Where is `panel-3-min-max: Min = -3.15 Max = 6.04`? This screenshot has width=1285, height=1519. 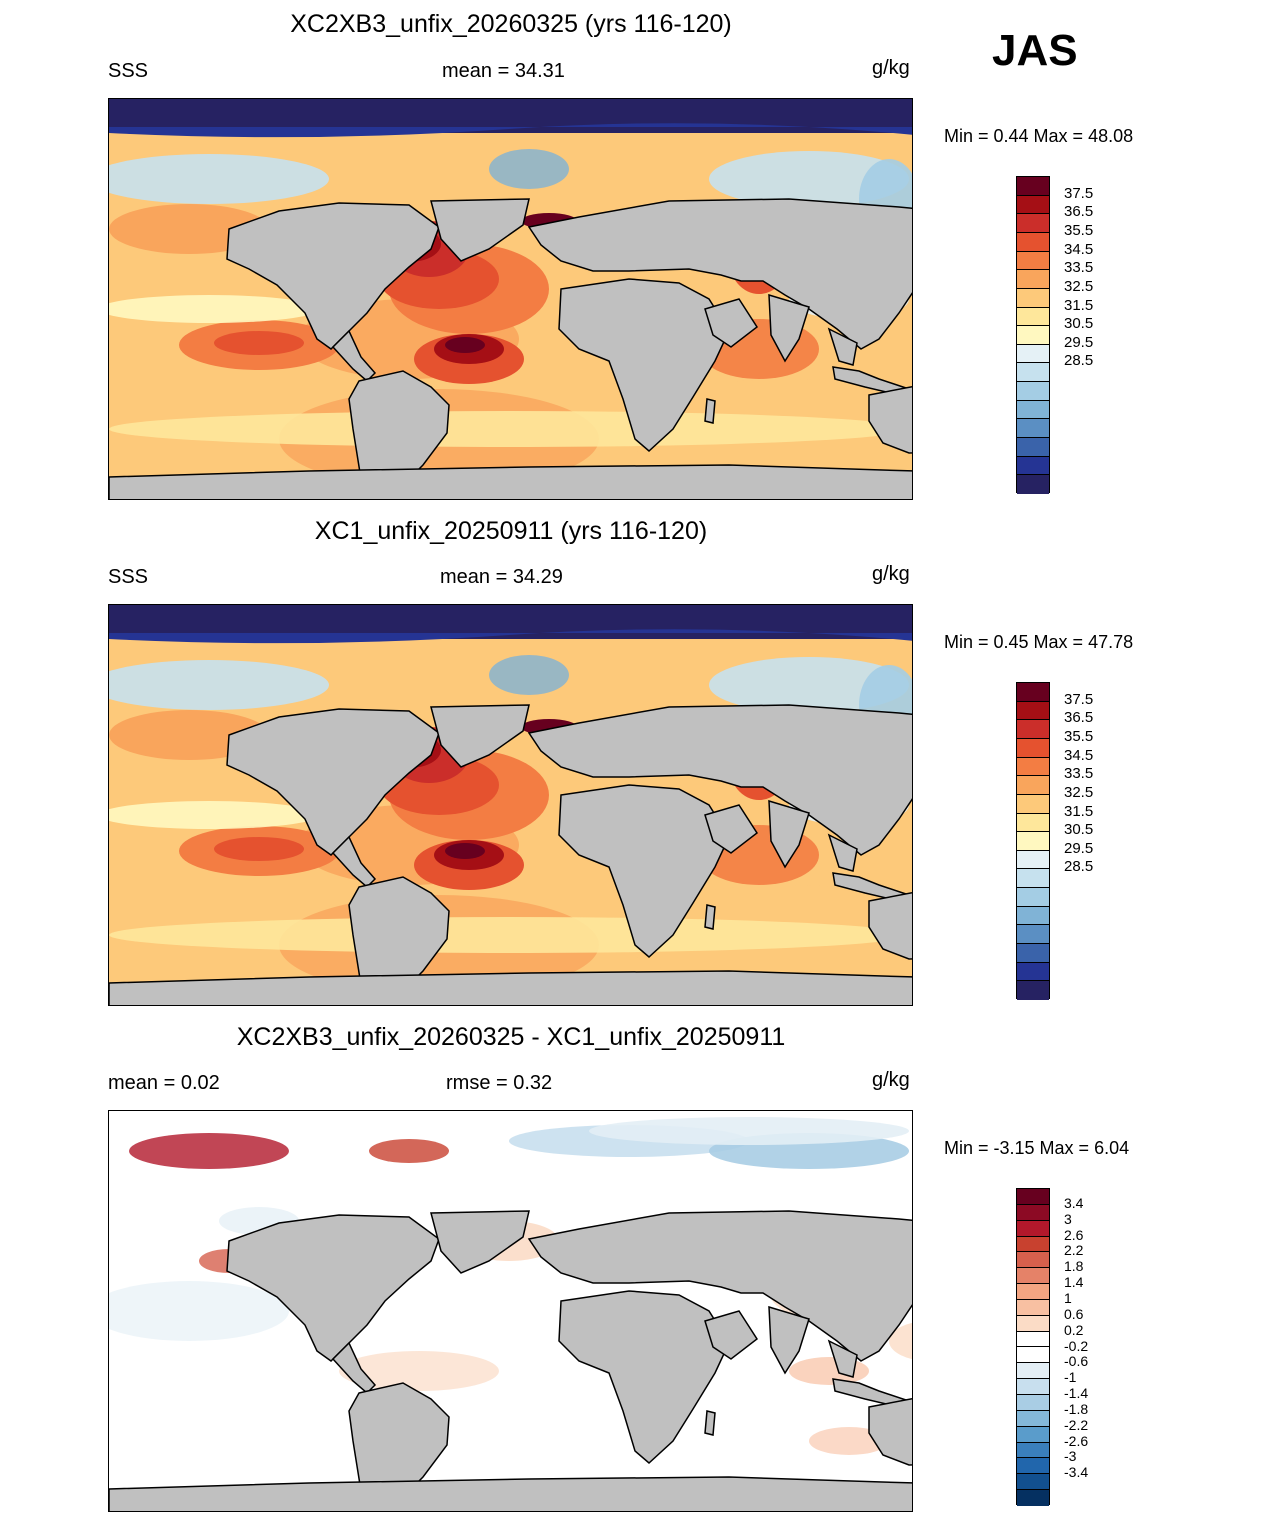 panel-3-min-max: Min = -3.15 Max = 6.04 is located at coordinates (1037, 1148).